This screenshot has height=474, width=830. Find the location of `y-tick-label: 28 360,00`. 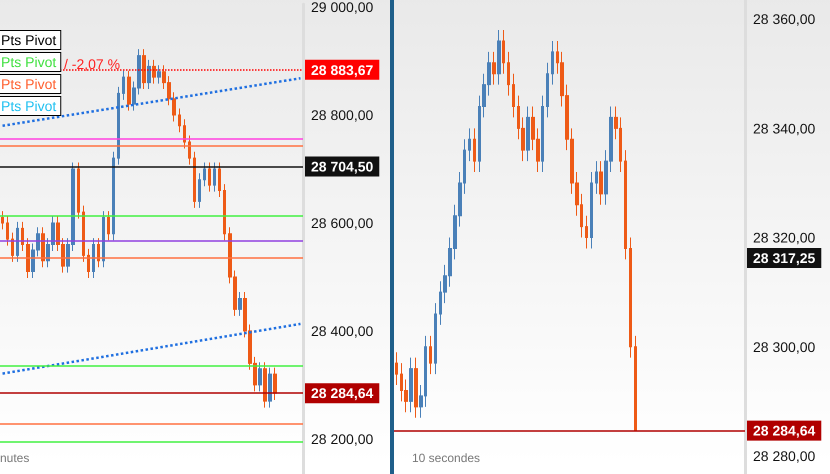

y-tick-label: 28 360,00 is located at coordinates (784, 19).